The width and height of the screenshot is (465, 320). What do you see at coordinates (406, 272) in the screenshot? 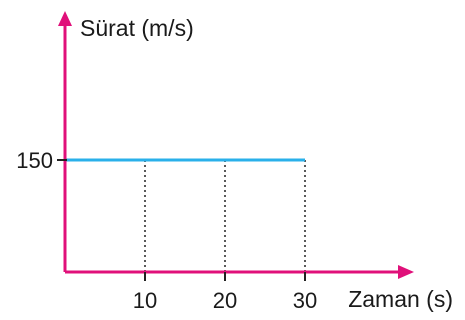
I see `x-axis-arrow-icon` at bounding box center [406, 272].